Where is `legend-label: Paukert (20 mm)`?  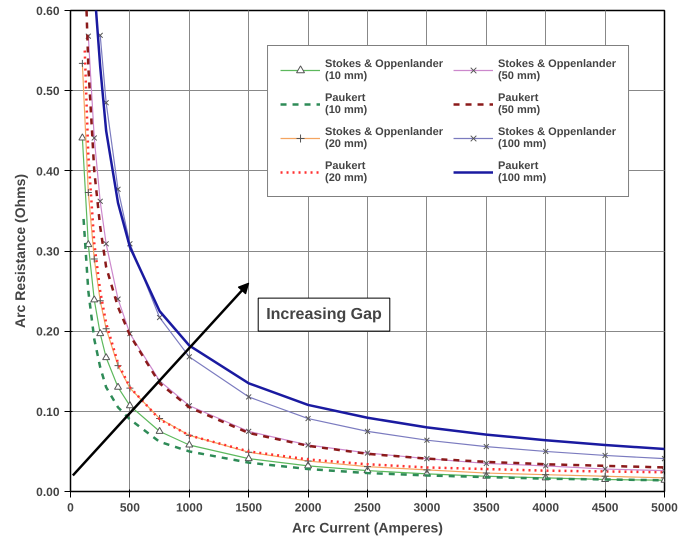 legend-label: Paukert (20 mm) is located at coordinates (346, 172).